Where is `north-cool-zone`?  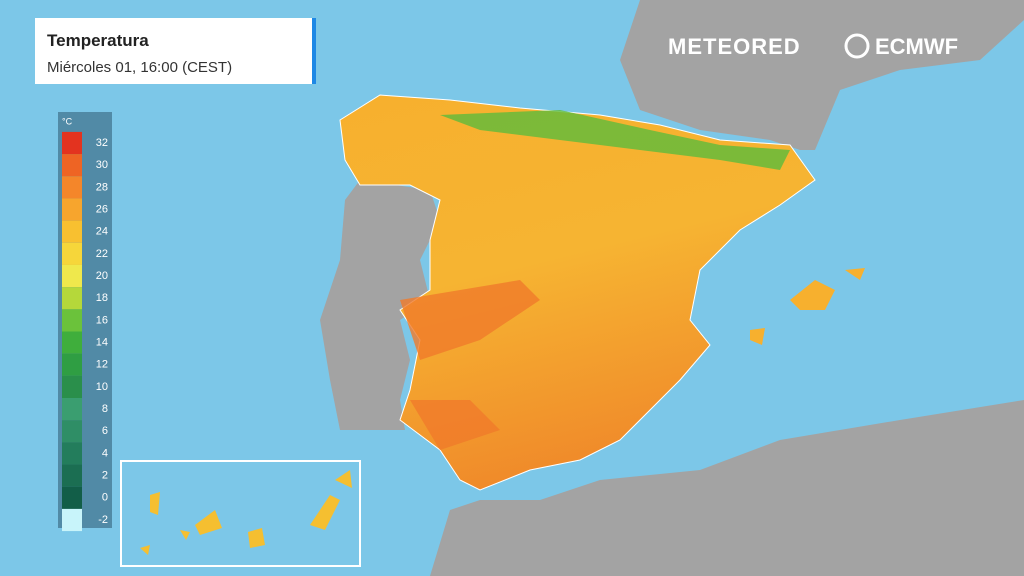 north-cool-zone is located at coordinates (615, 140).